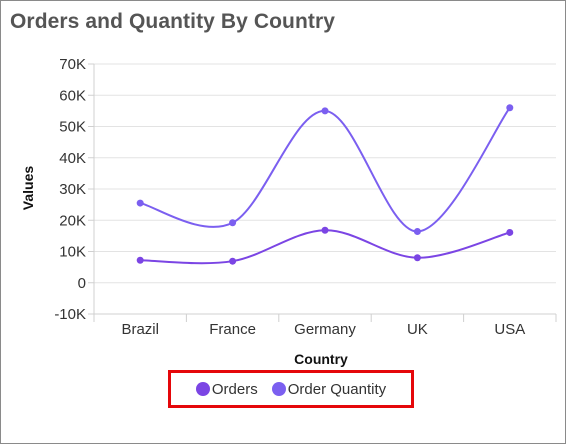  I want to click on data-point-orders-france, so click(233, 261).